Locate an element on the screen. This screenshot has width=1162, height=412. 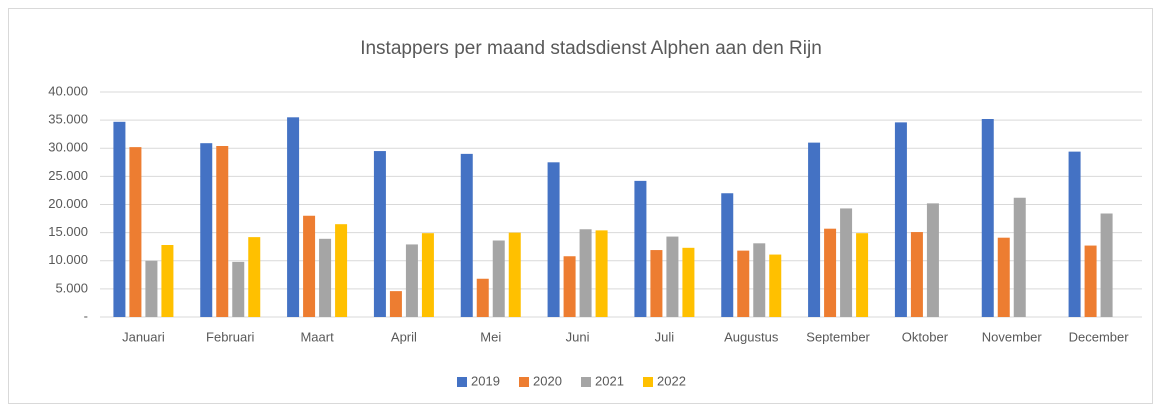
x-tick-label: Januari is located at coordinates (143, 336).